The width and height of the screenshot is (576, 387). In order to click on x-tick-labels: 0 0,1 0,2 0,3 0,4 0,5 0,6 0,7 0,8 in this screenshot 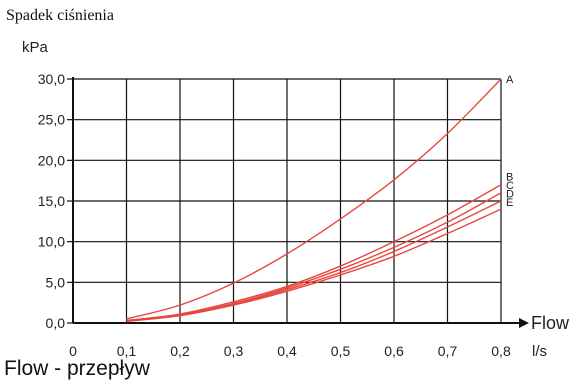, I will do `click(290, 351)`.